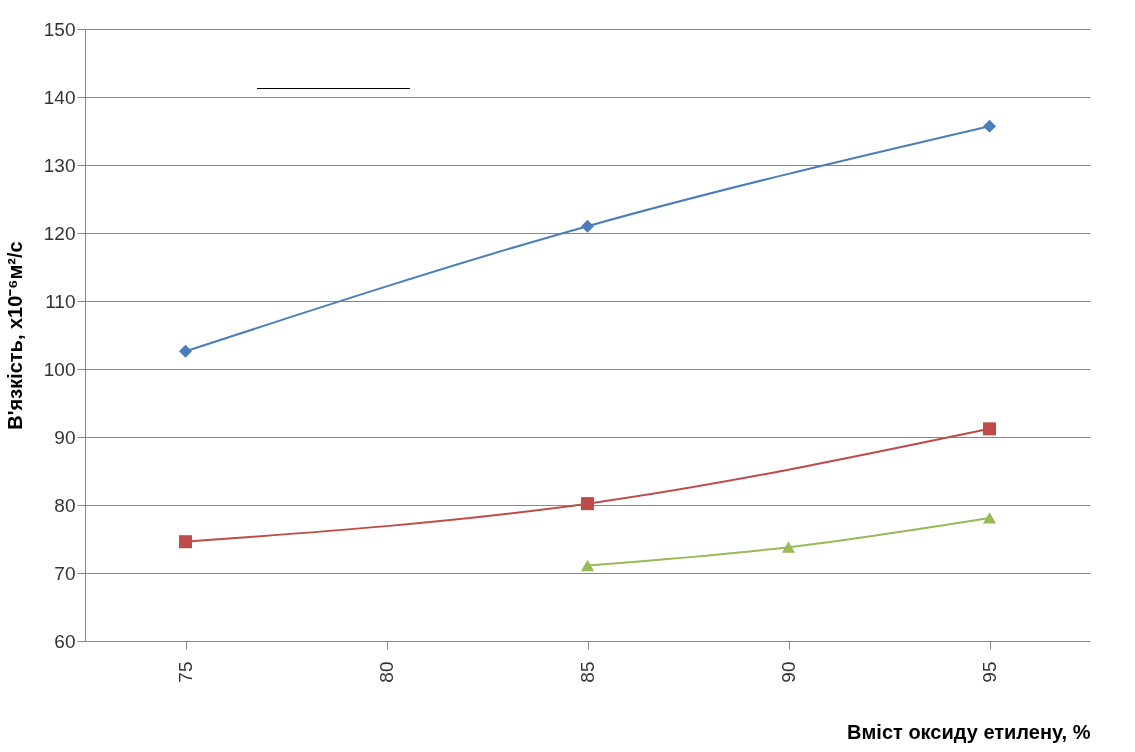  I want to click on x-tick-label: 85, so click(587, 672).